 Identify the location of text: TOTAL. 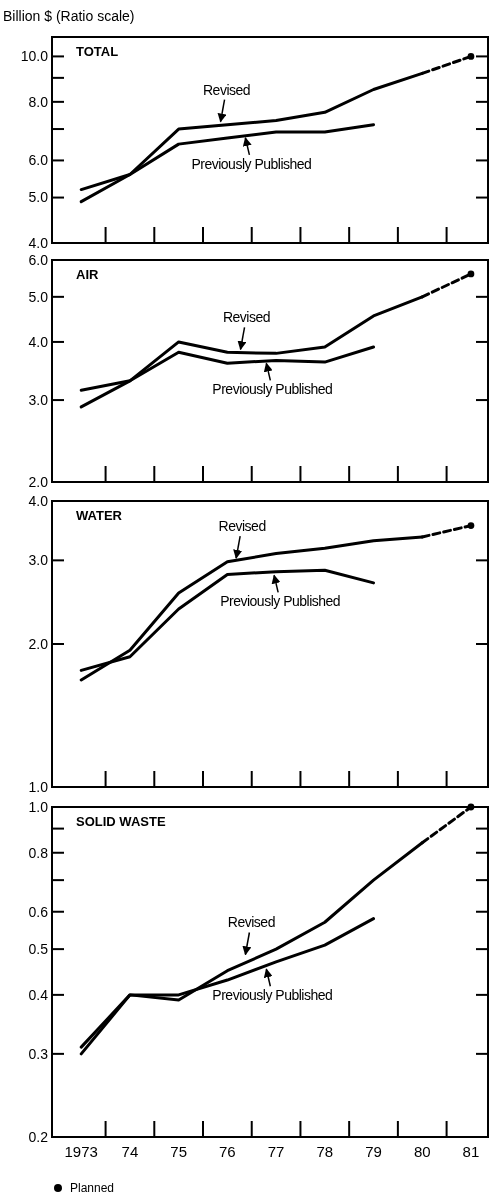
(97, 51).